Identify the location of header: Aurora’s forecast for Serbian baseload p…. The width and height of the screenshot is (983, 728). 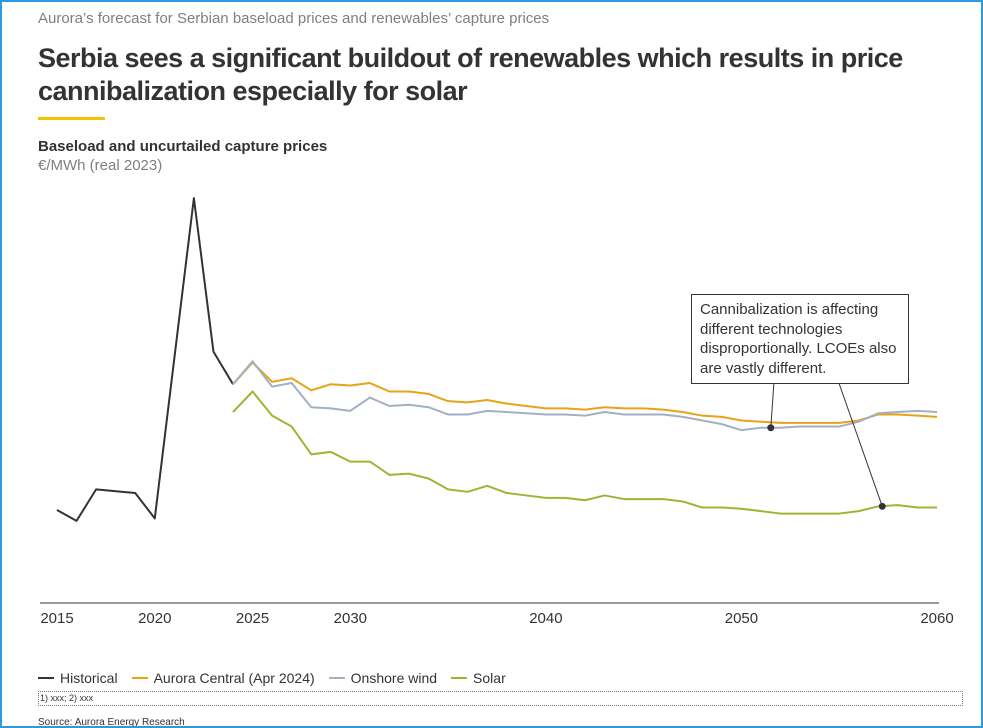
(294, 18).